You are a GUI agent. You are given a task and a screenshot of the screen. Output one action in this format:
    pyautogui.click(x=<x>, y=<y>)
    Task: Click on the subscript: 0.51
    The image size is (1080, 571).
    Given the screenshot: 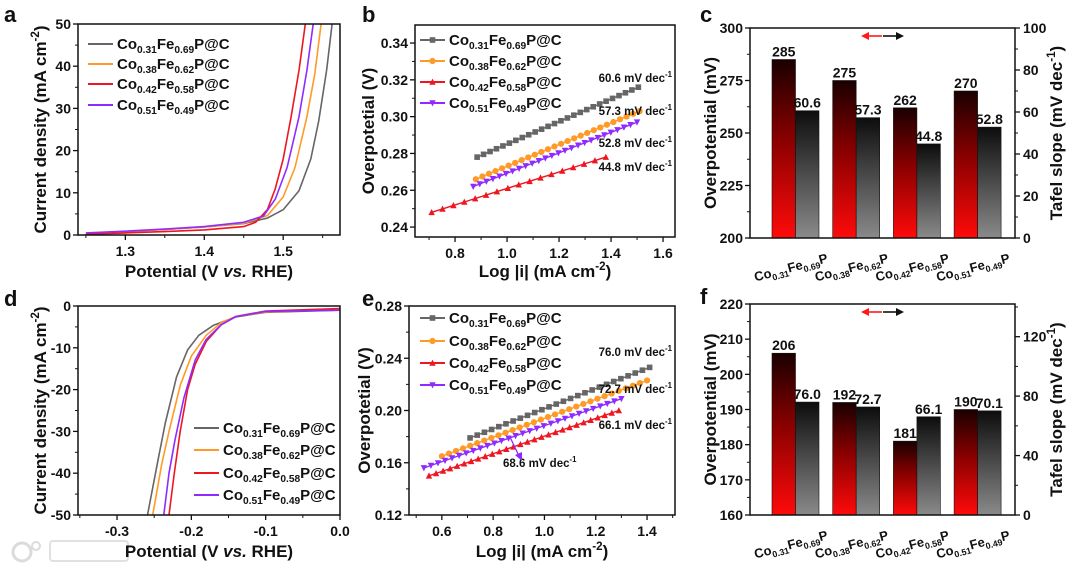 What is the action you would take?
    pyautogui.click(x=479, y=391)
    